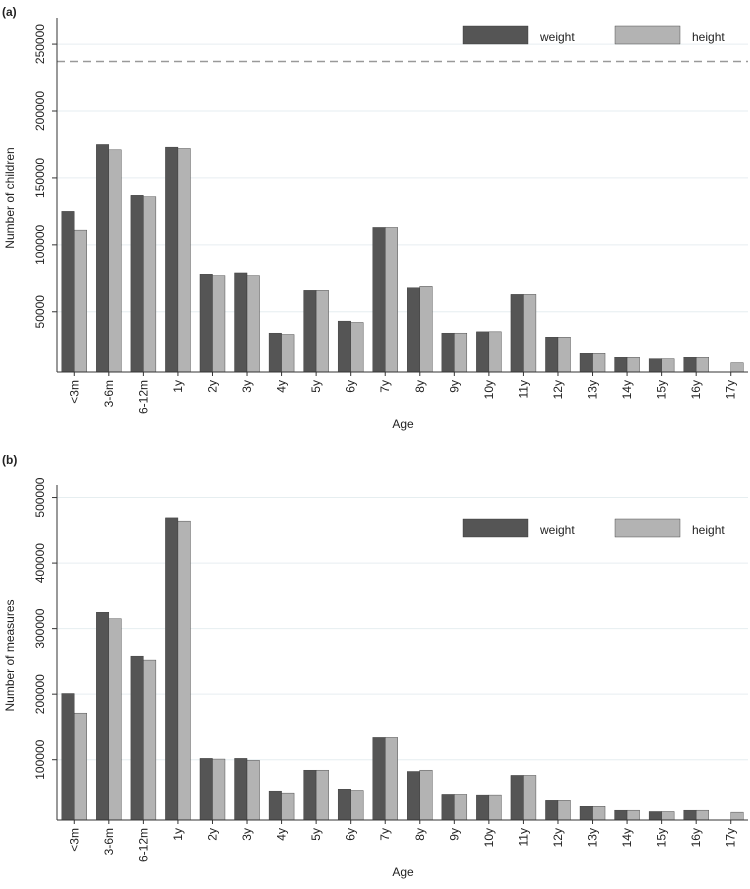 The image size is (750, 889). What do you see at coordinates (9, 460) in the screenshot?
I see `panel-label: (b)` at bounding box center [9, 460].